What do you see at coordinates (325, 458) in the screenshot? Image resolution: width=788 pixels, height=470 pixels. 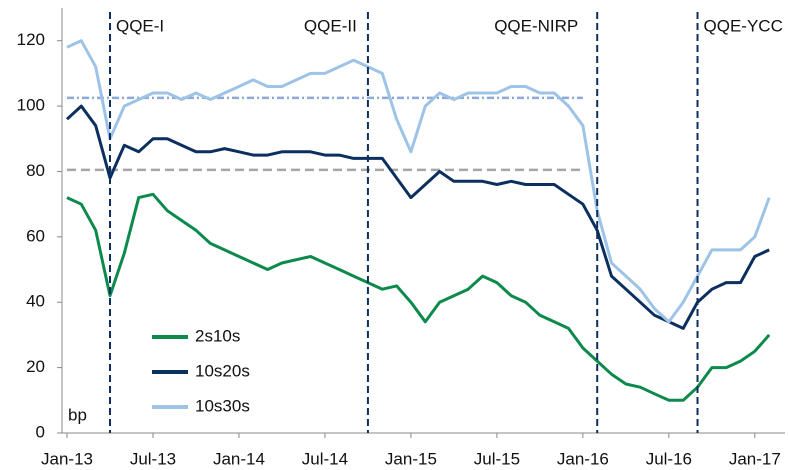 I see `x-tick-label: Jul-14` at bounding box center [325, 458].